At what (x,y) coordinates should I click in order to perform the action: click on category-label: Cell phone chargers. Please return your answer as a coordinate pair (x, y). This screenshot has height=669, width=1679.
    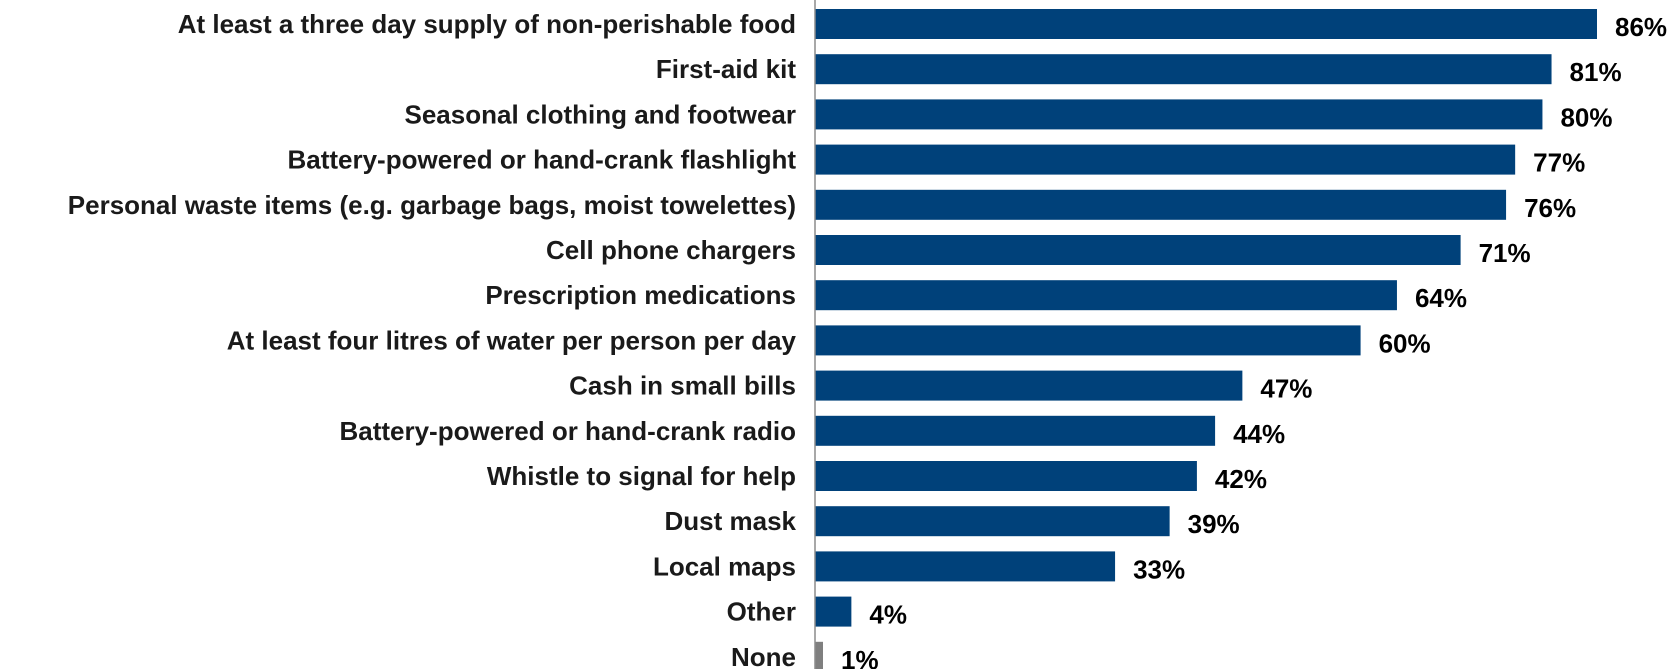
    Looking at the image, I should click on (671, 250).